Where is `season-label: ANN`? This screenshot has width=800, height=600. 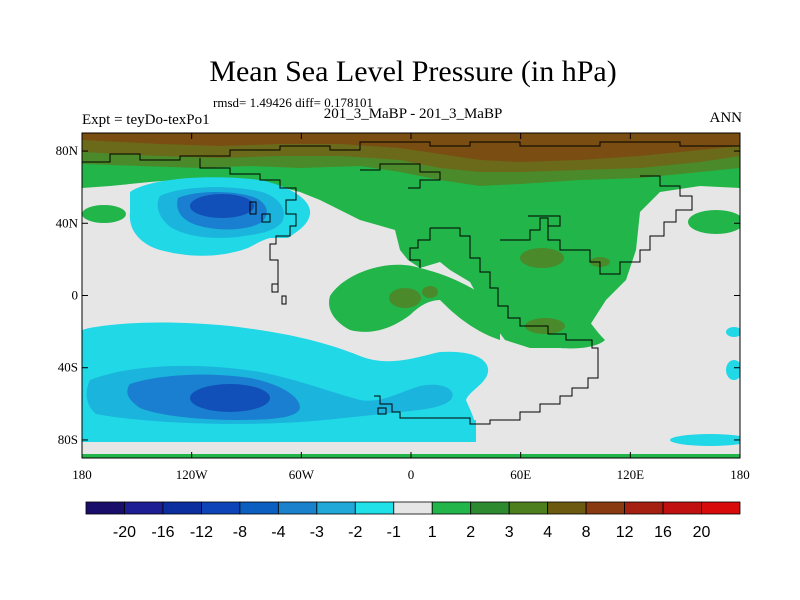 season-label: ANN is located at coordinates (726, 118).